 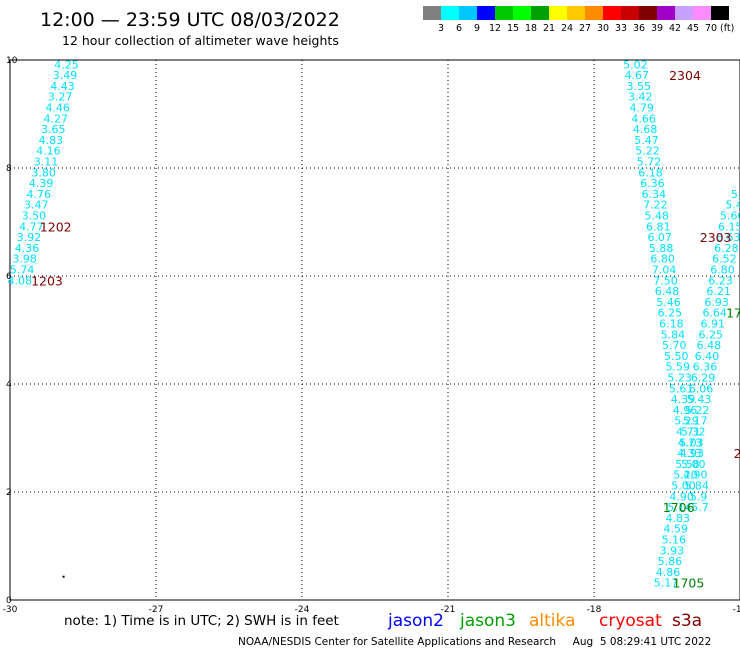 What do you see at coordinates (637, 75) in the screenshot?
I see `wave-height-value: 4.67` at bounding box center [637, 75].